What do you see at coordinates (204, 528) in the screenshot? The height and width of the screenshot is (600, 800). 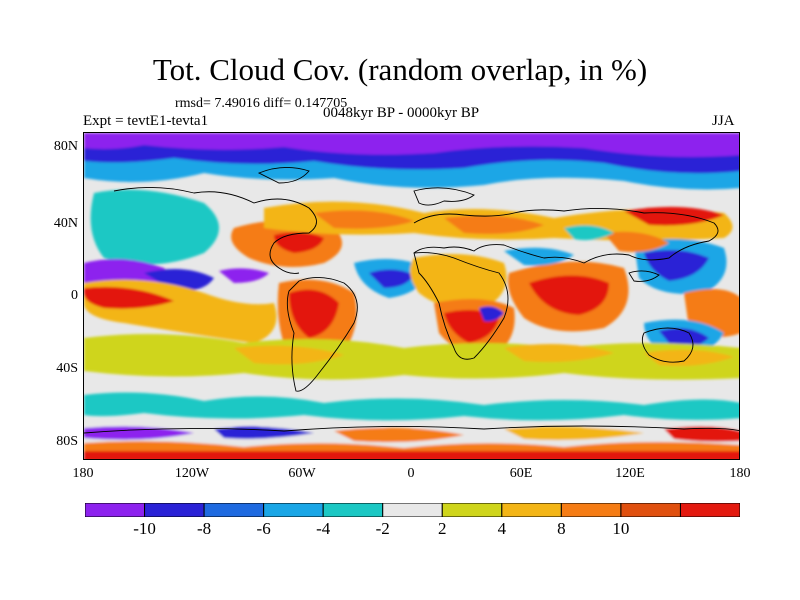 I see `colorbar-label: -8` at bounding box center [204, 528].